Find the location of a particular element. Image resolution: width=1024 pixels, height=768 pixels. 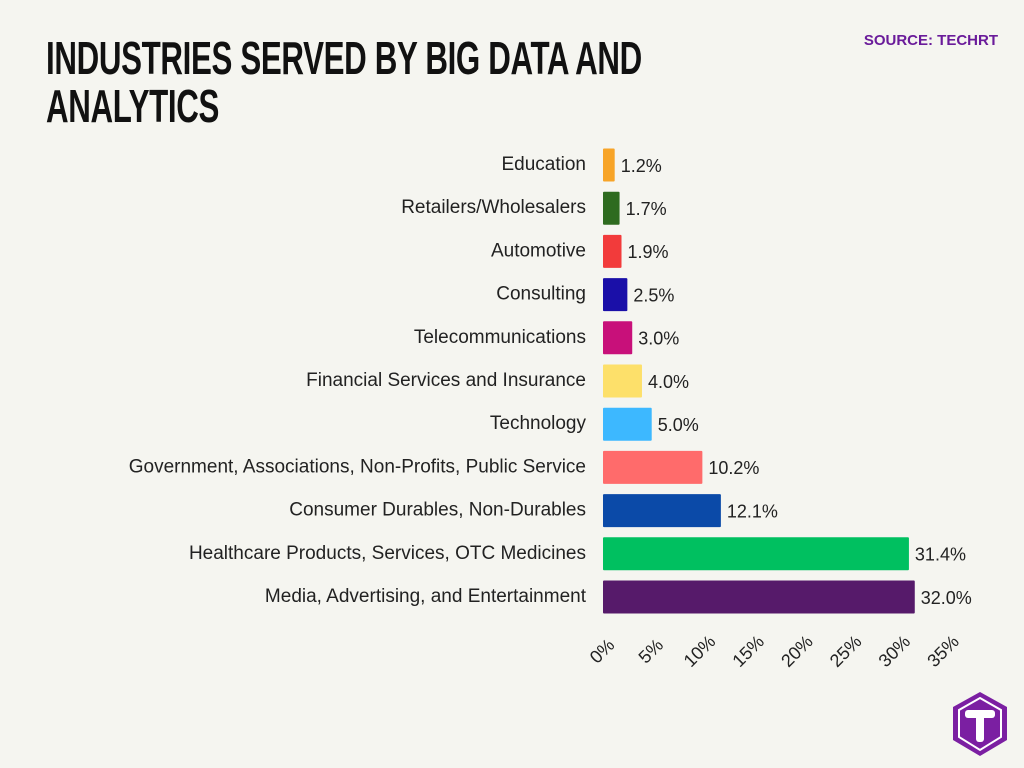

y-tick-label: Telecommunications is located at coordinates (500, 337).